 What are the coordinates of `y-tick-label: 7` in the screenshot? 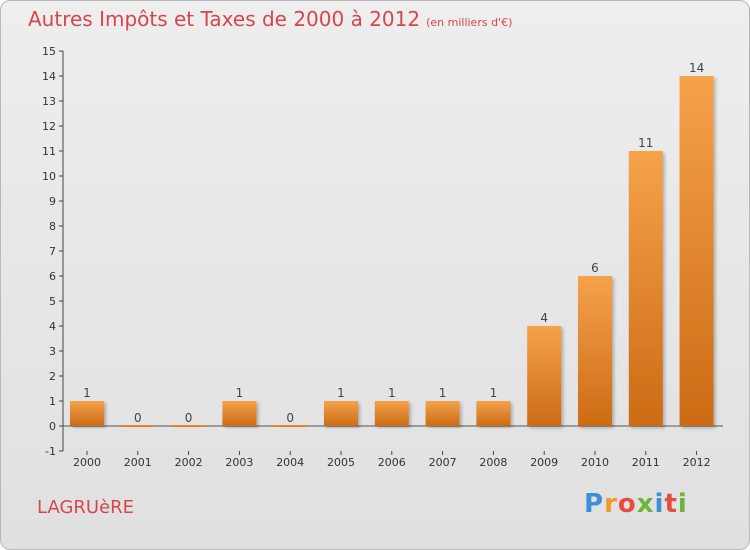 It's located at (52, 251).